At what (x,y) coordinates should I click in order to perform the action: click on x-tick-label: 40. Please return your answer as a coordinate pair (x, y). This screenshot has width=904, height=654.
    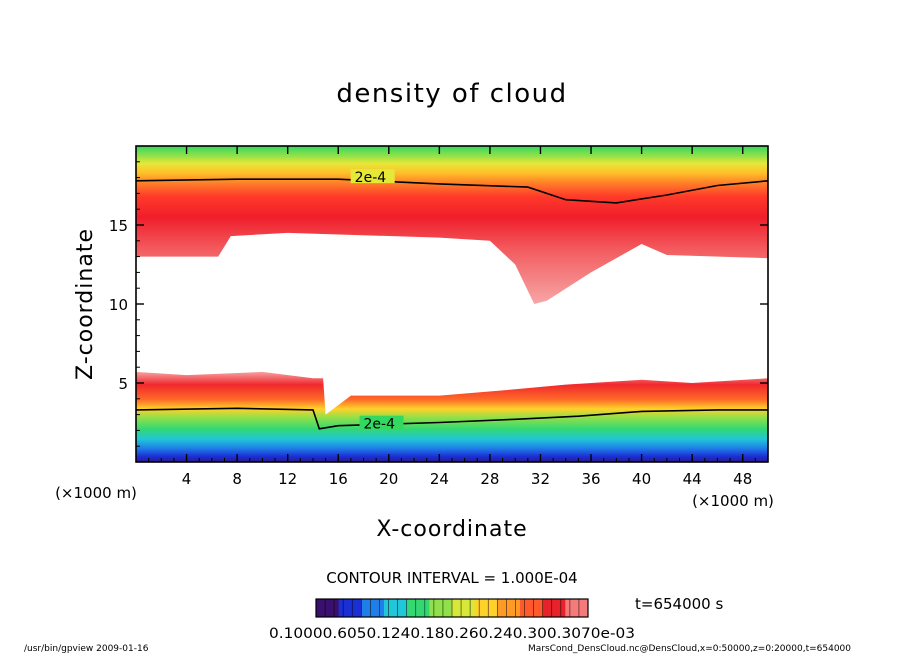
    Looking at the image, I should click on (641, 479).